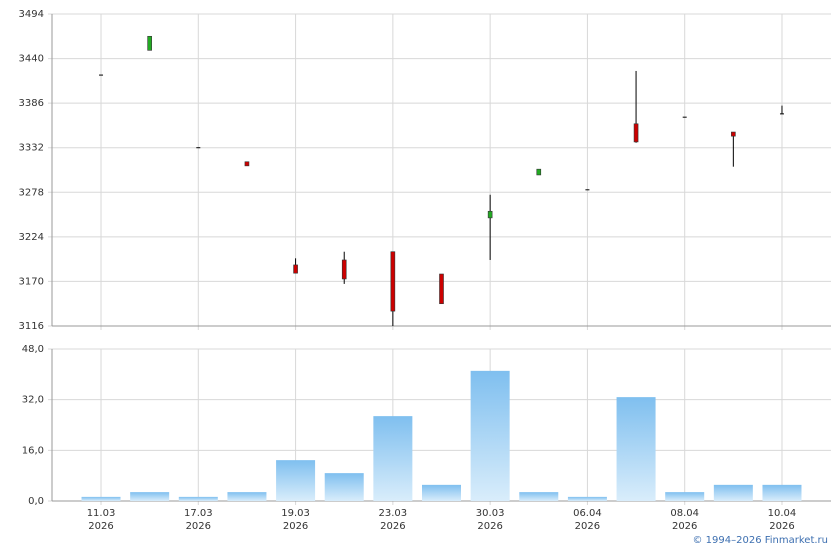 The width and height of the screenshot is (840, 550). What do you see at coordinates (31, 281) in the screenshot?
I see `y-tick-label: 3170` at bounding box center [31, 281].